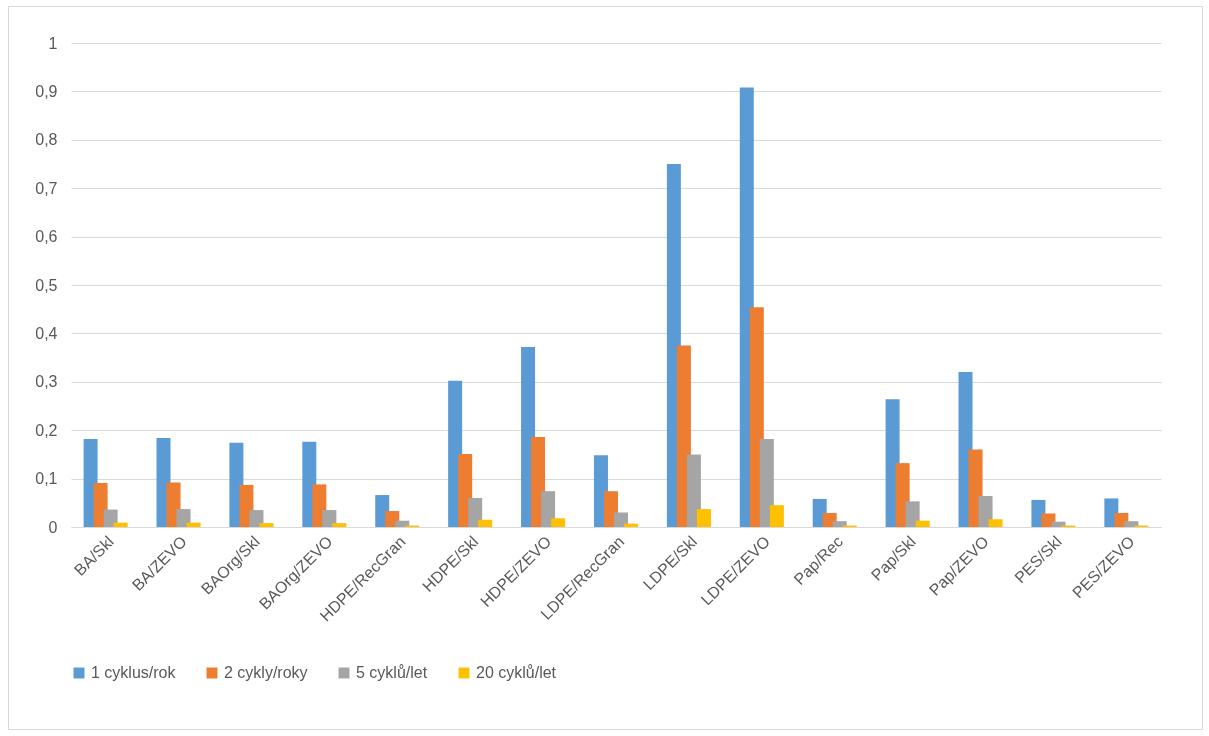  What do you see at coordinates (46, 188) in the screenshot?
I see `y-tick-label: 0,7` at bounding box center [46, 188].